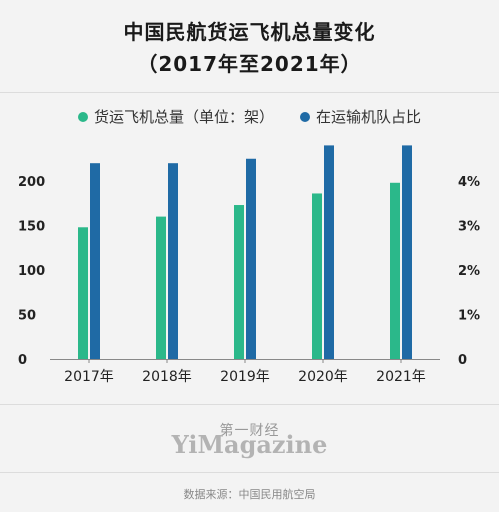 The width and height of the screenshot is (499, 512). Describe the element at coordinates (369, 117) in the screenshot. I see `legend-label-share: 在运输机队占比` at that location.